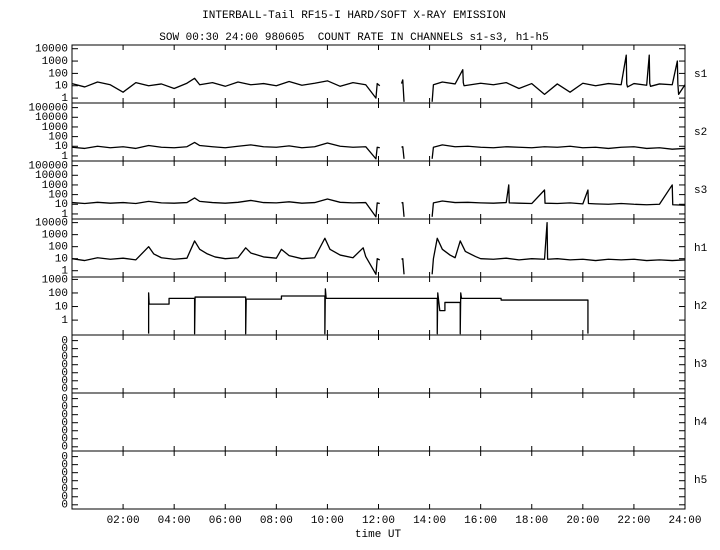  I want to click on panel-label: h4, so click(701, 423).